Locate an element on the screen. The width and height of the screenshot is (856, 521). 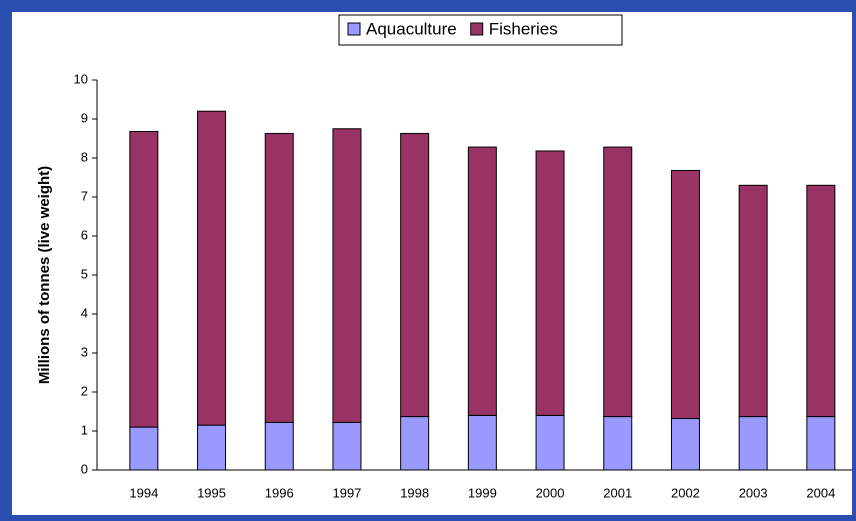
y-tick-label: 0 is located at coordinates (84, 468).